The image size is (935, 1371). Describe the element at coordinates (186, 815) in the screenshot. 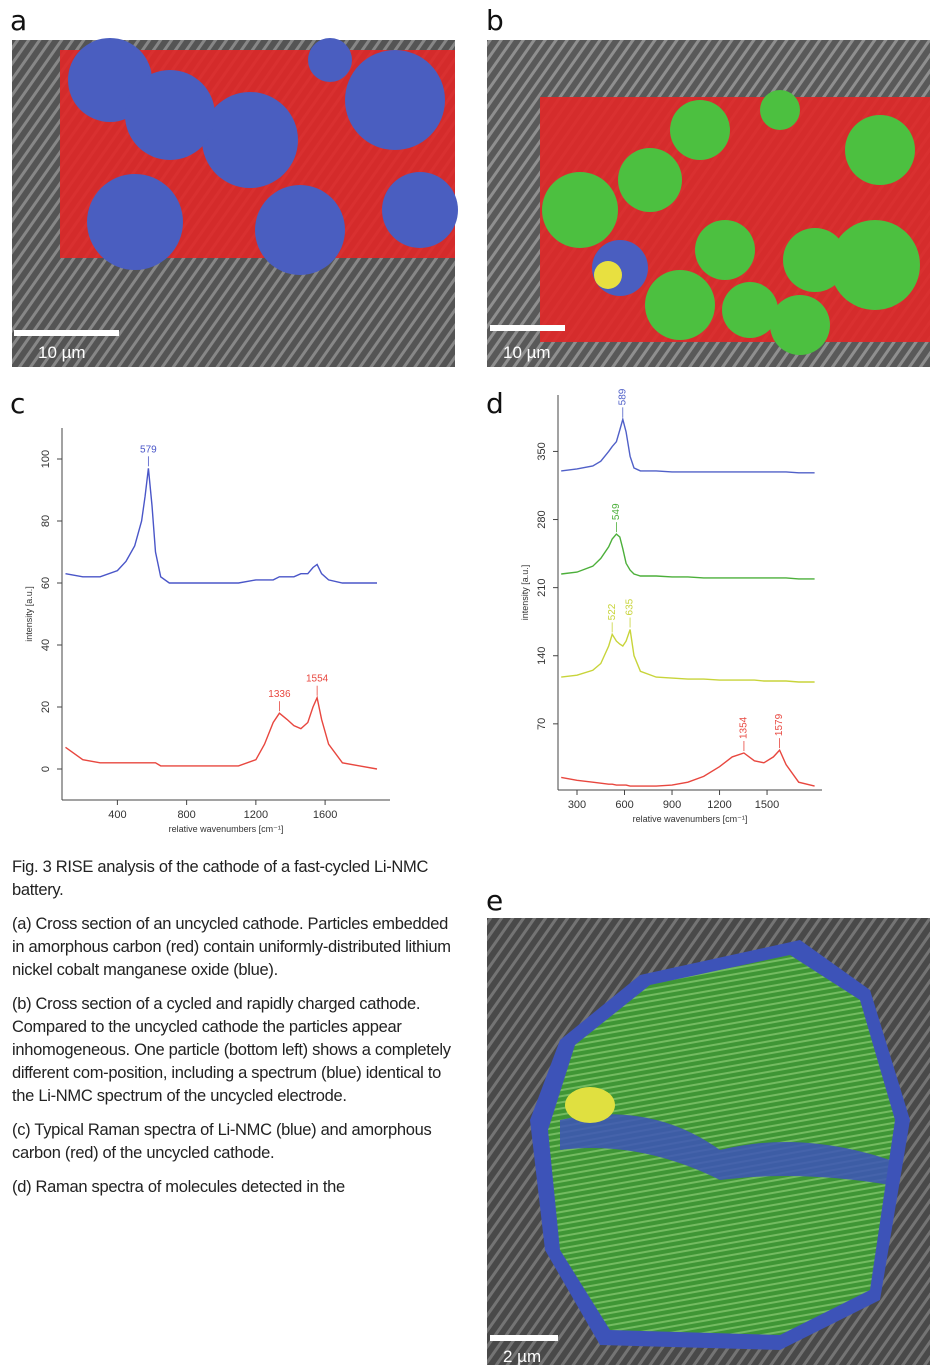

I see `x-tick-label: 800` at that location.